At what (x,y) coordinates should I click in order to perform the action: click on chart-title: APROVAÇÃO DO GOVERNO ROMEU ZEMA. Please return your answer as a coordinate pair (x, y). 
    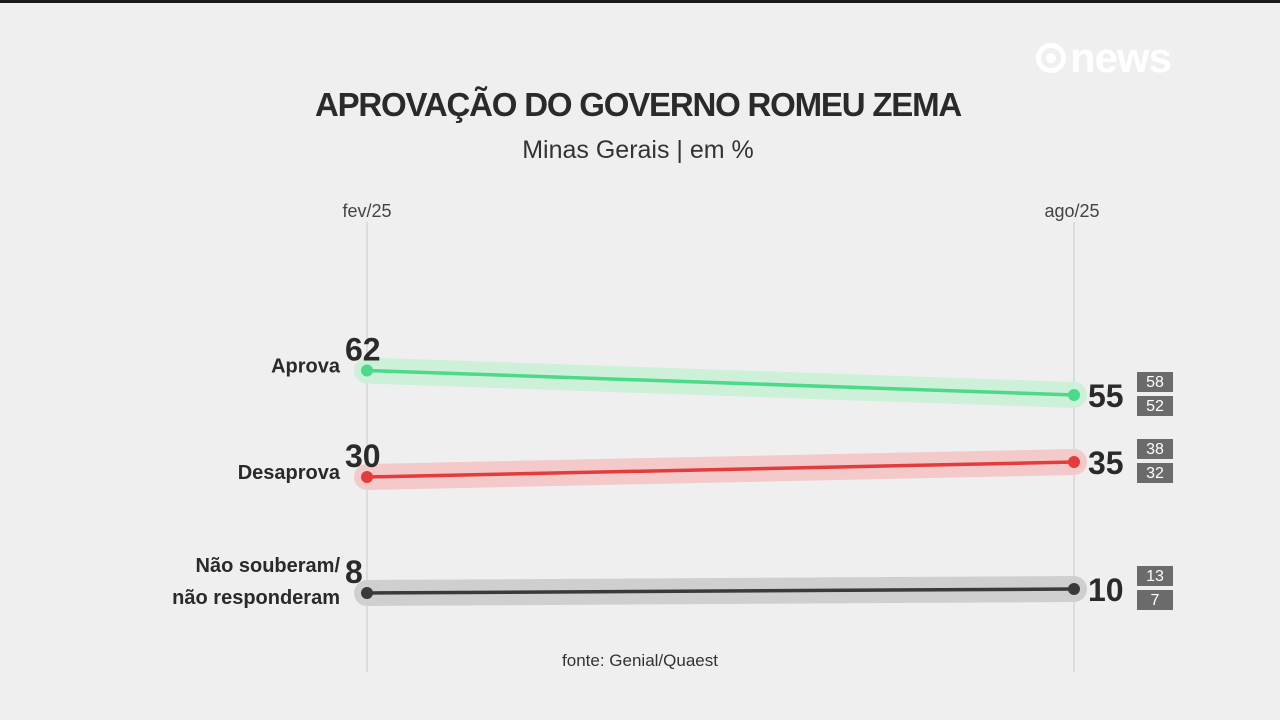
    Looking at the image, I should click on (638, 104).